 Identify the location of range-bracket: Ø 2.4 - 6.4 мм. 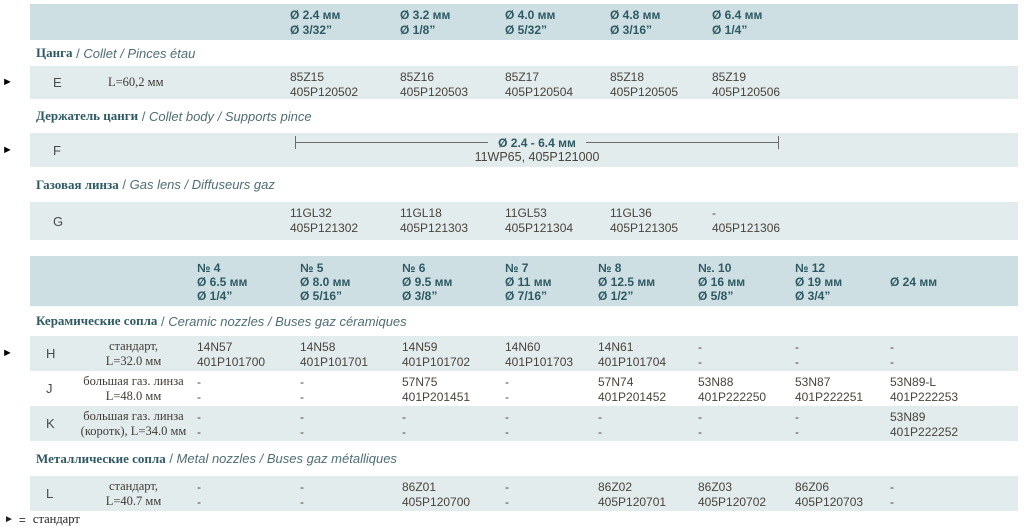
(537, 142).